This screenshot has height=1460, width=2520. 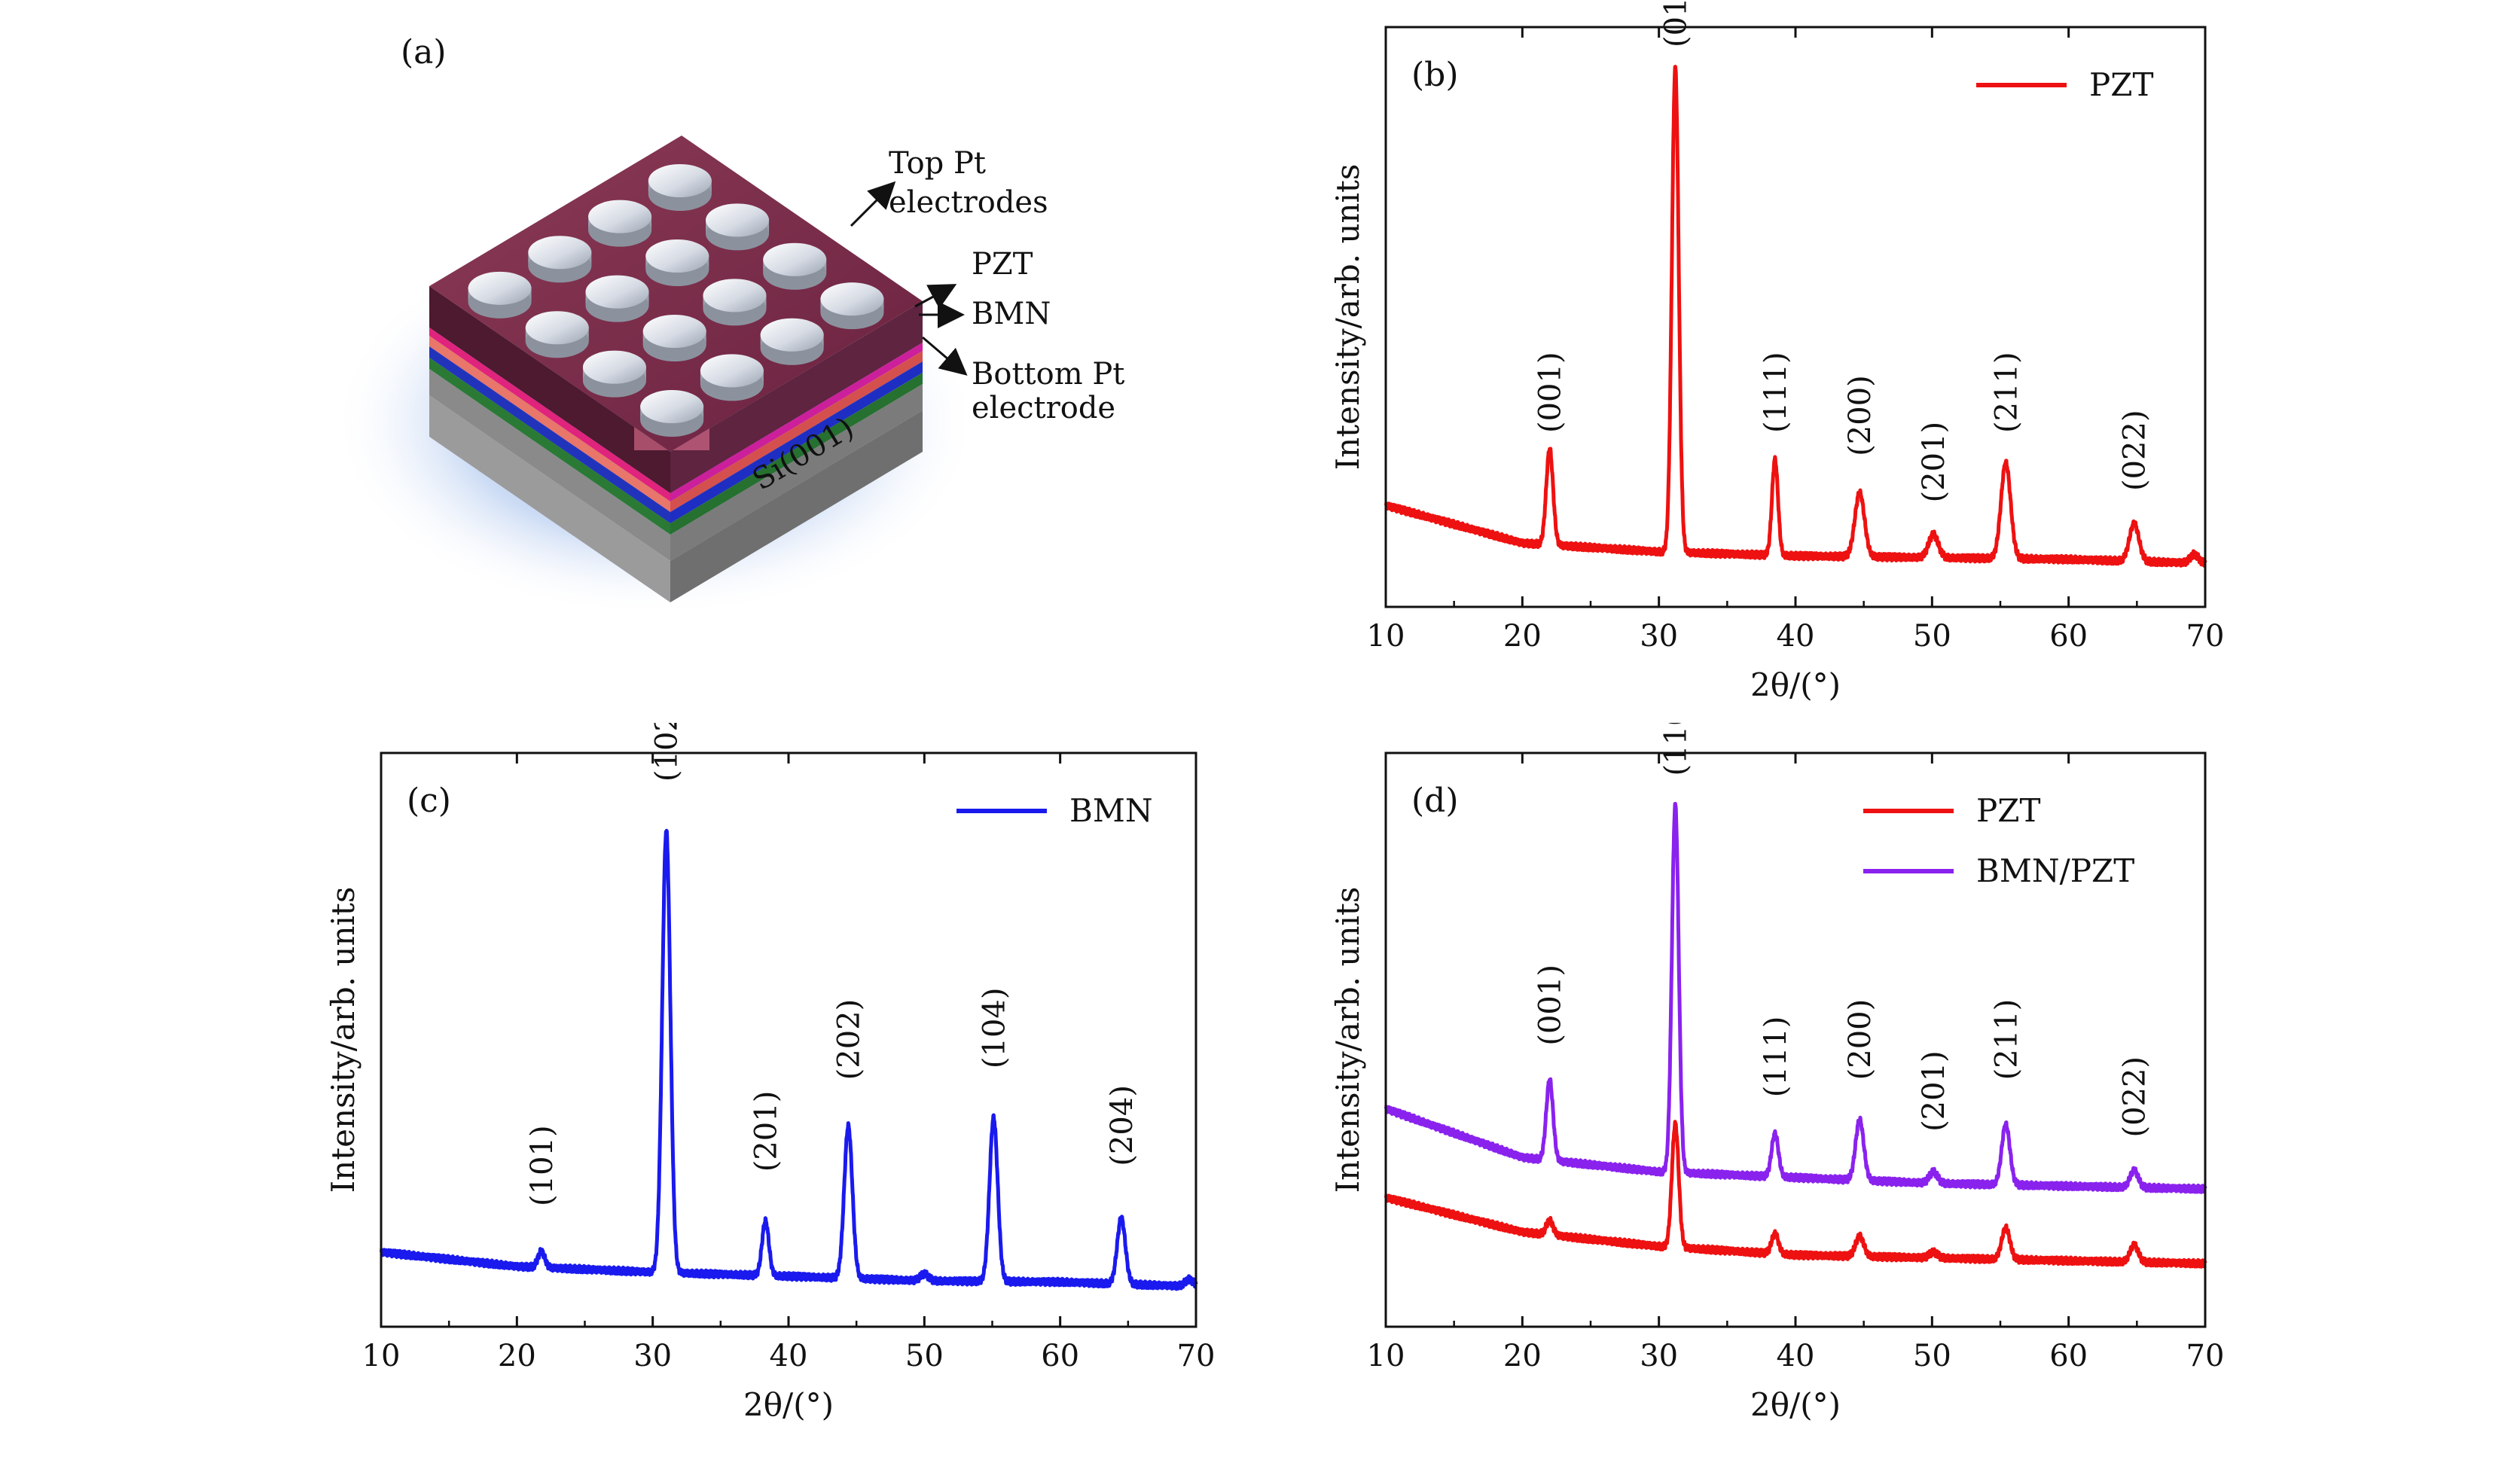 What do you see at coordinates (676, 300) in the screenshot?
I see `top-pt-electrodes` at bounding box center [676, 300].